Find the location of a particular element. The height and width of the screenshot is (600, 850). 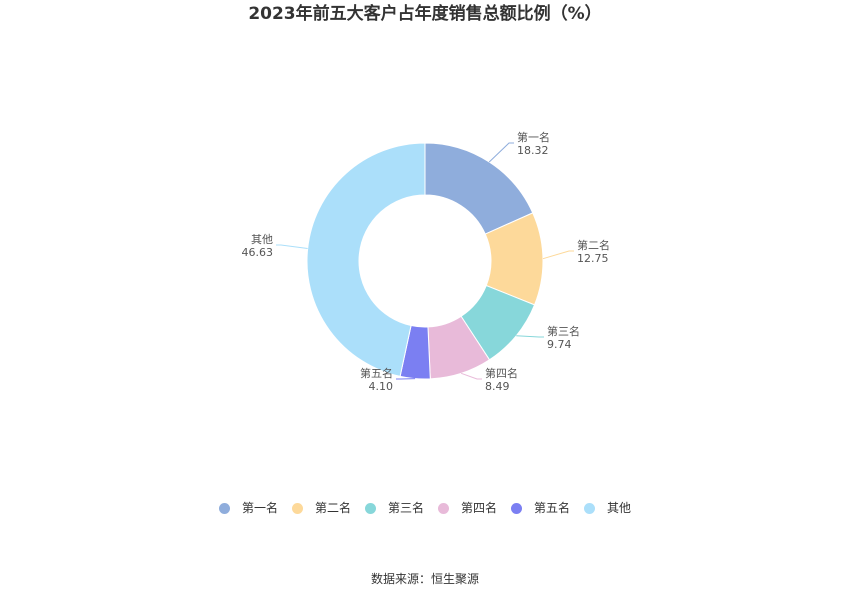

slice-value-label-4: 8.49 is located at coordinates (497, 386).